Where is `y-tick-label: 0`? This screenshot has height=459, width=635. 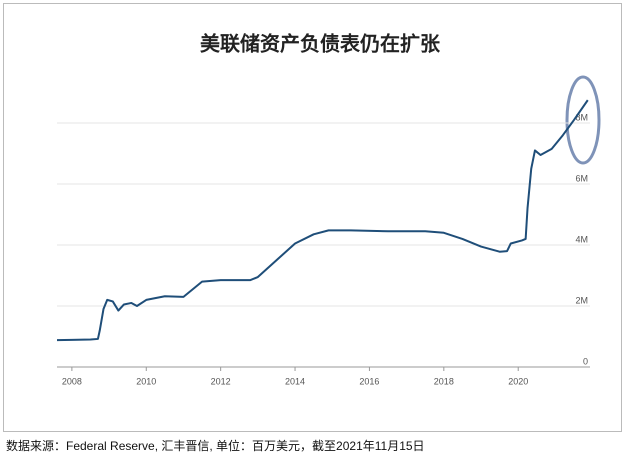
y-tick-label: 0 is located at coordinates (585, 361).